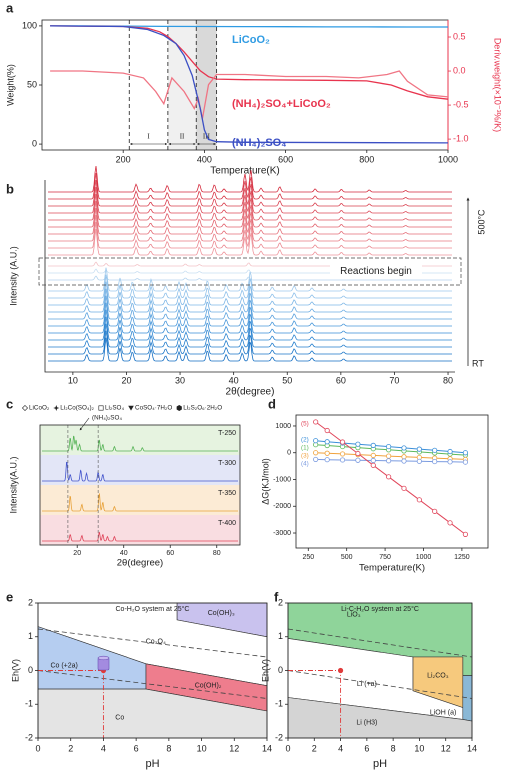  I want to click on bottom-label: RT, so click(478, 363).